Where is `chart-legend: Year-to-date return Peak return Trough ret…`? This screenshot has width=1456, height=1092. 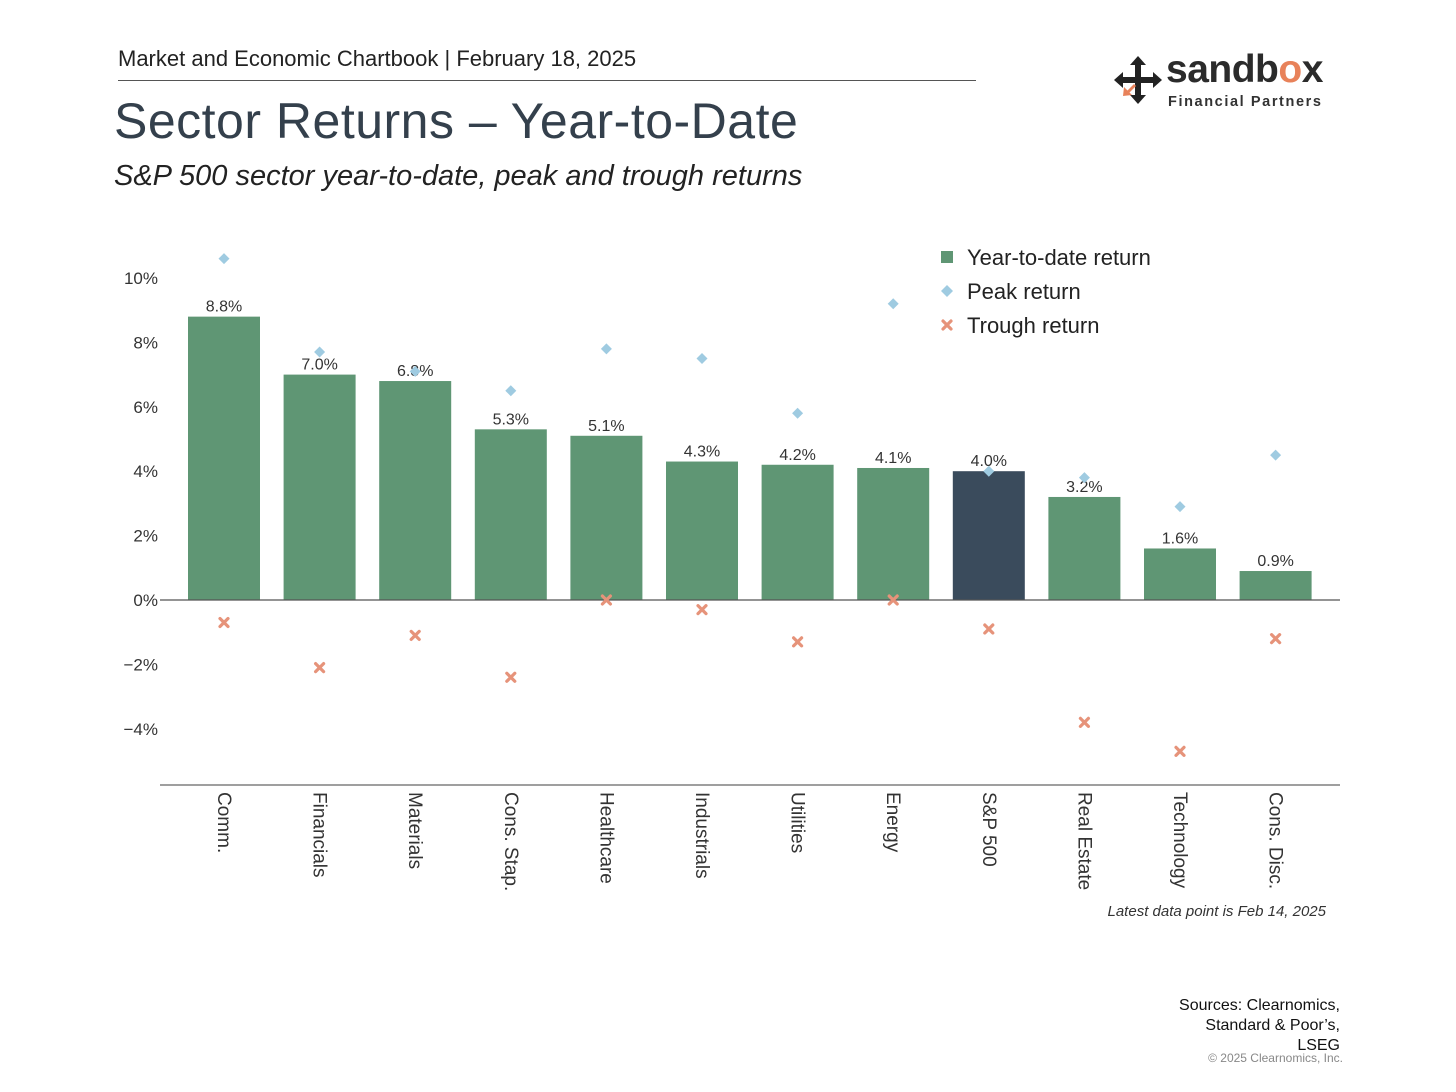
chart-legend: Year-to-date return Peak return Trough ret… is located at coordinates (1046, 291).